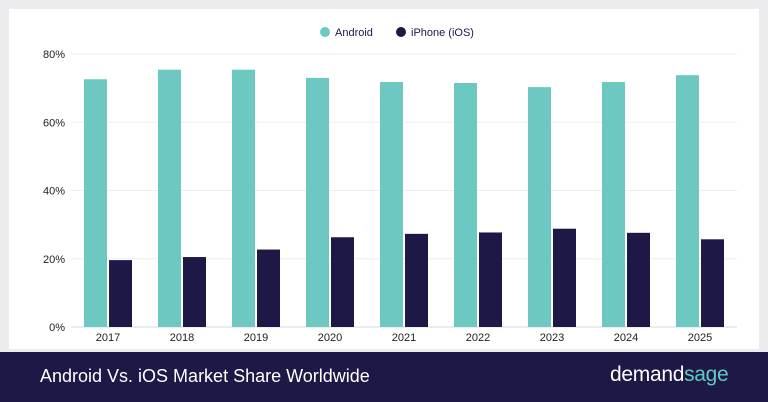 Image resolution: width=768 pixels, height=402 pixels. I want to click on brand-primary: demand, so click(647, 374).